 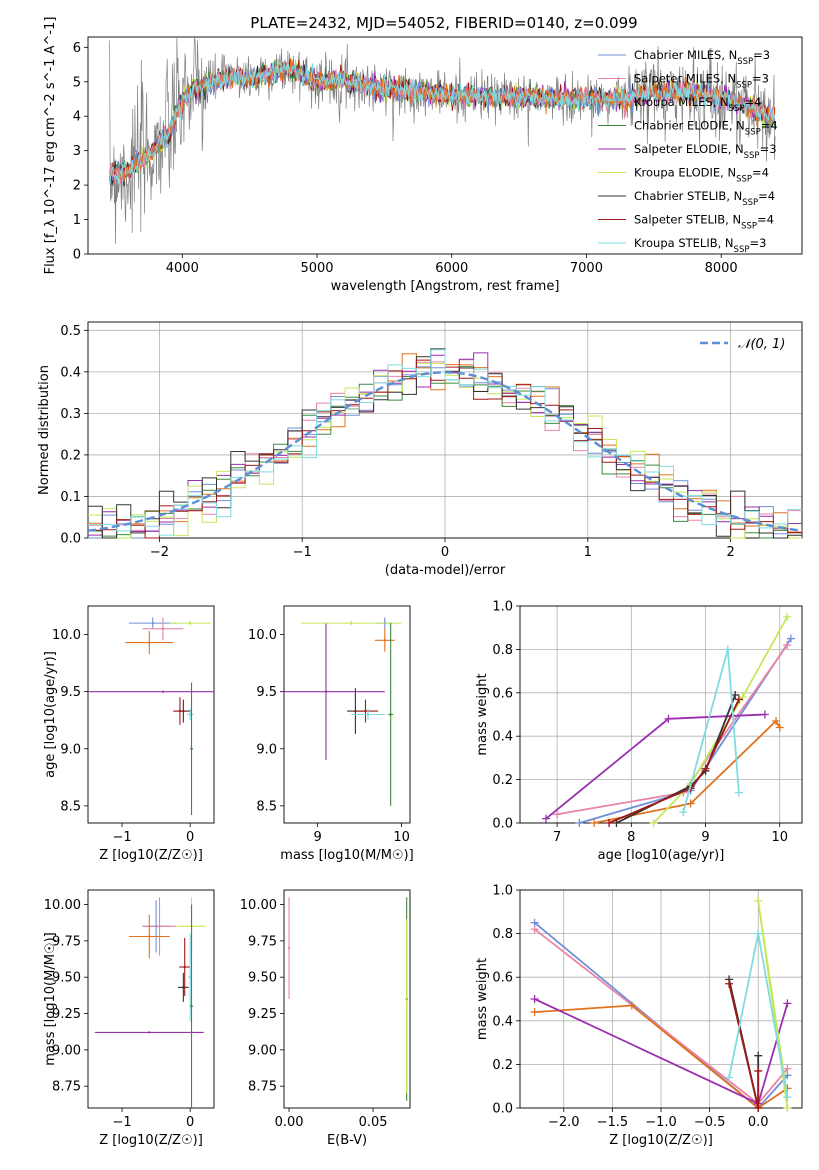 What do you see at coordinates (704, 222) in the screenshot?
I see `legend-label: Salpeter STELIB, NSSP=4` at bounding box center [704, 222].